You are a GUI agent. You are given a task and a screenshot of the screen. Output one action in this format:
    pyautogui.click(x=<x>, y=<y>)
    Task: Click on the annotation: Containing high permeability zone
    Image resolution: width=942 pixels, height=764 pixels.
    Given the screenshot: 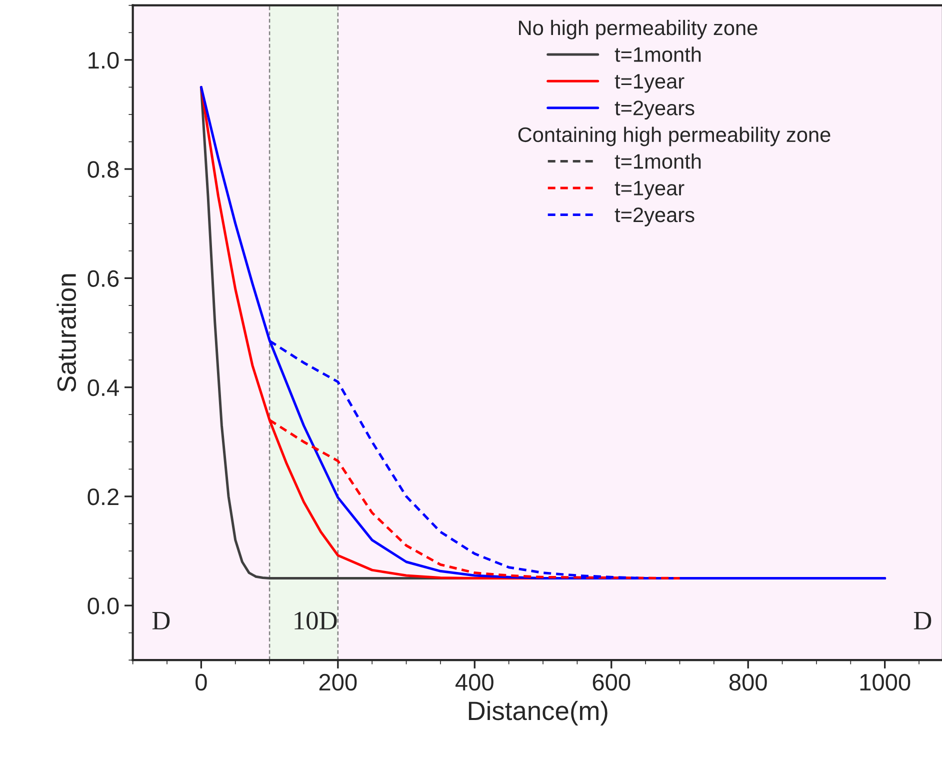 What is the action you would take?
    pyautogui.click(x=674, y=136)
    